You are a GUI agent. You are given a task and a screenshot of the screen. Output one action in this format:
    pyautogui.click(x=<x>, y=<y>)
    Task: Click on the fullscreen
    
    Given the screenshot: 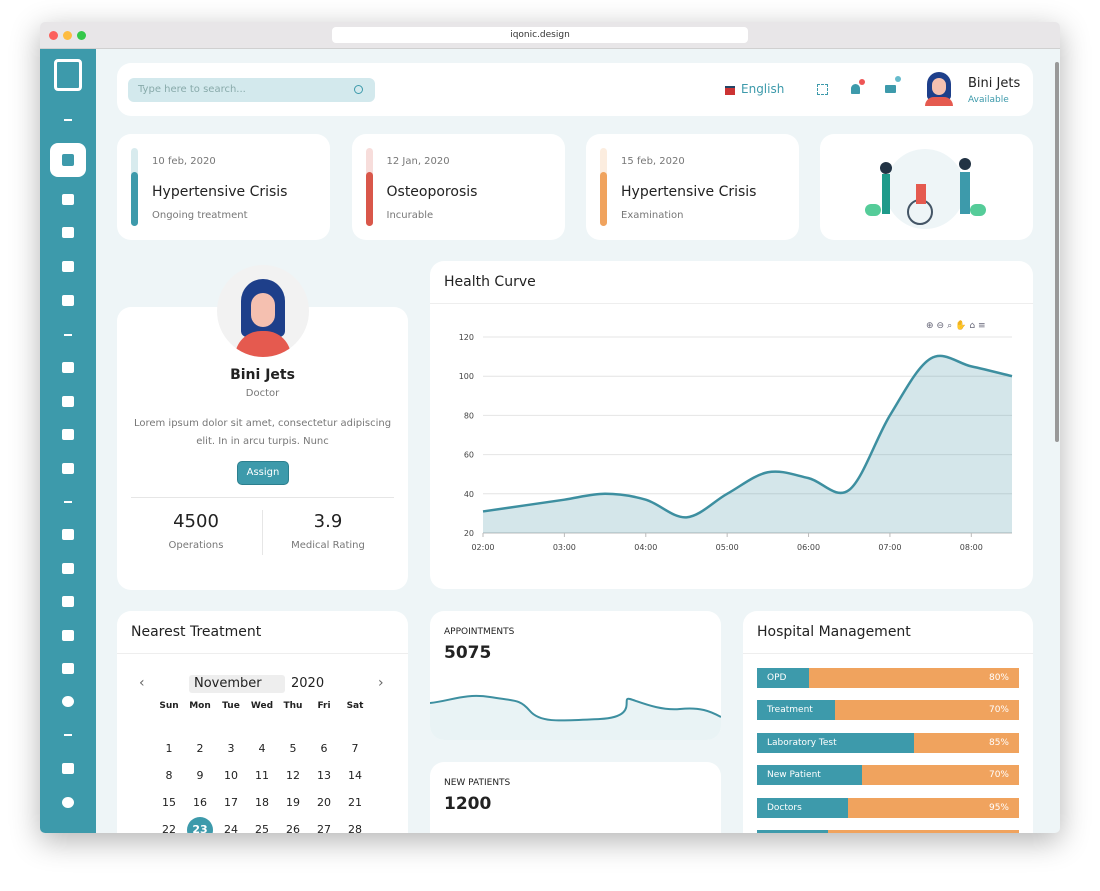 What is the action you would take?
    pyautogui.click(x=822, y=89)
    